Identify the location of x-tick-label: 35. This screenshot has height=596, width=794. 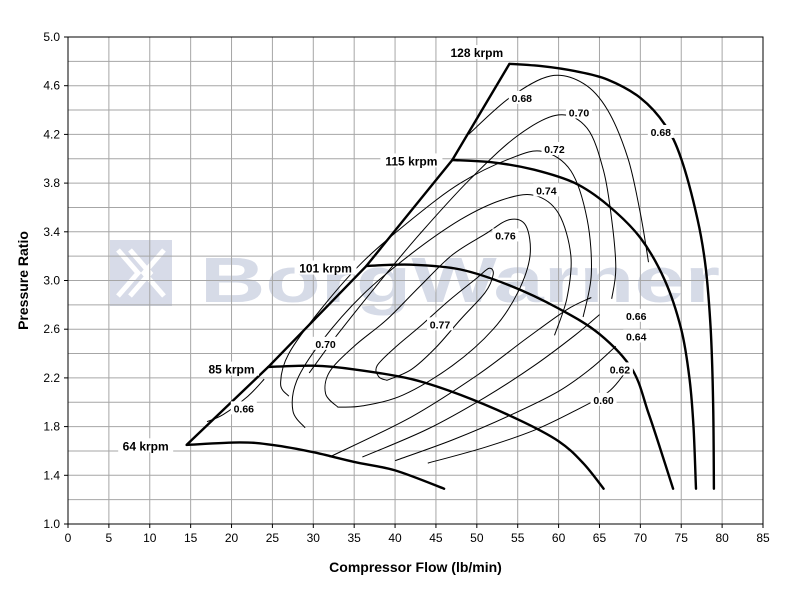
(354, 538).